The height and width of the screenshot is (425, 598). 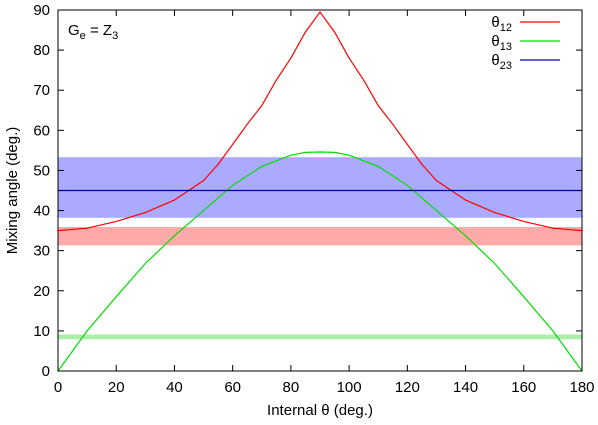 What do you see at coordinates (99, 30) in the screenshot?
I see `annotation-mid: = Z` at bounding box center [99, 30].